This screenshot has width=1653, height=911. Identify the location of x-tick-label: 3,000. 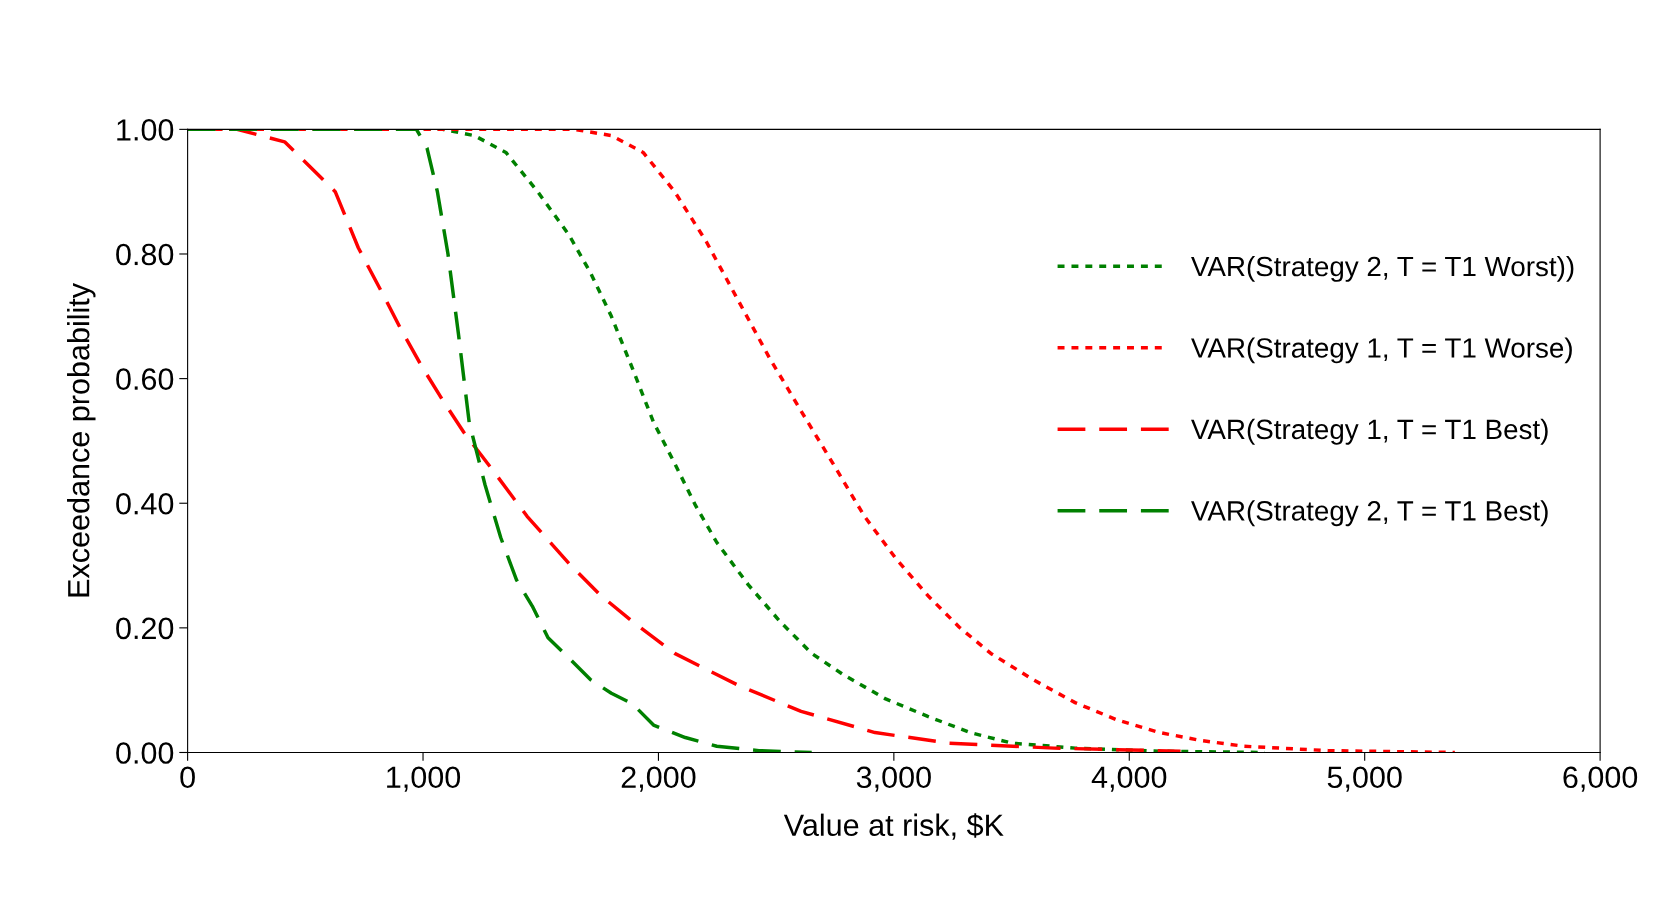
(893, 779).